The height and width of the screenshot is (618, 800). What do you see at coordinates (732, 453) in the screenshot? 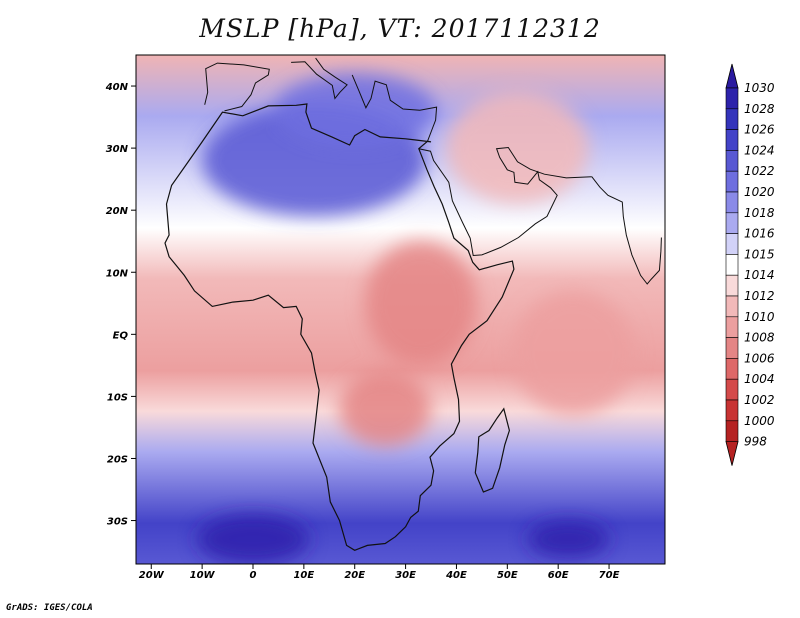
I see `colorbar-bottom-arrow` at bounding box center [732, 453].